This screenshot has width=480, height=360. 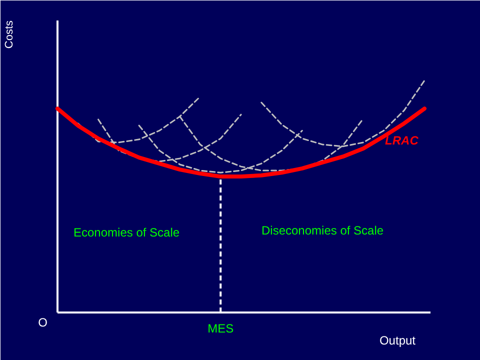 I want to click on series-label: LRAC, so click(x=402, y=141).